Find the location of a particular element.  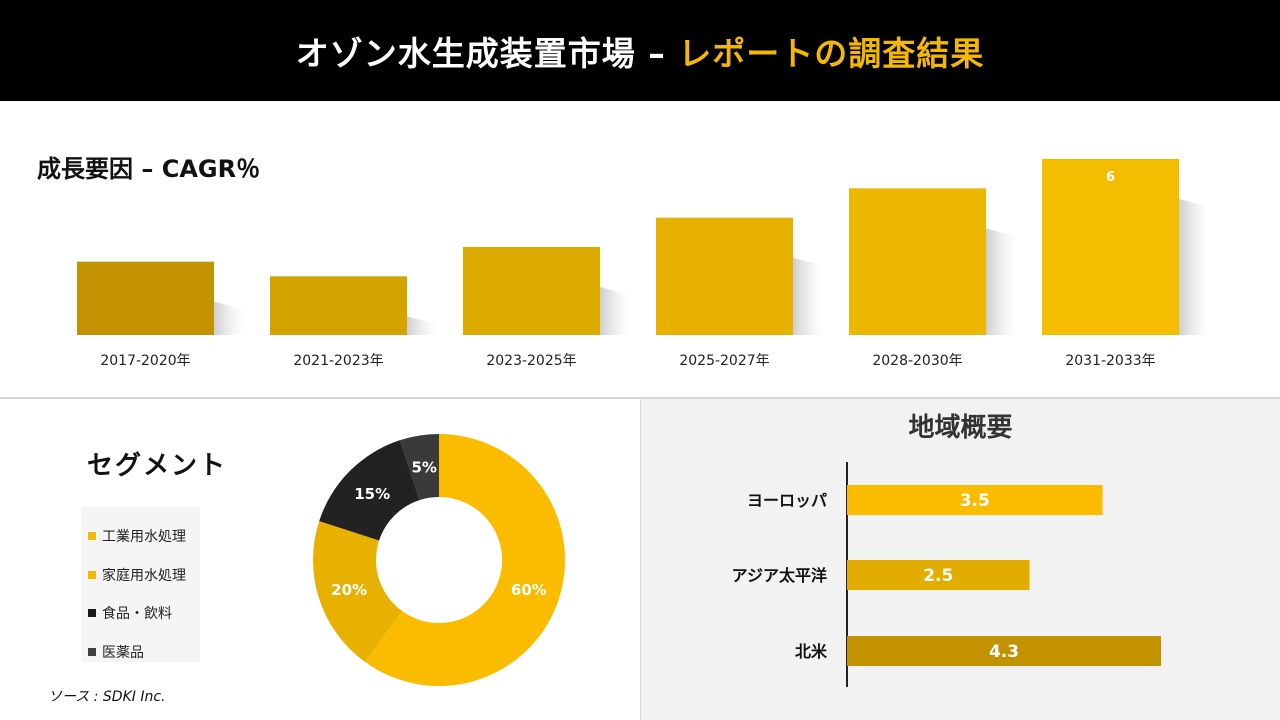

legend-label: 工業用水処理 is located at coordinates (144, 537).